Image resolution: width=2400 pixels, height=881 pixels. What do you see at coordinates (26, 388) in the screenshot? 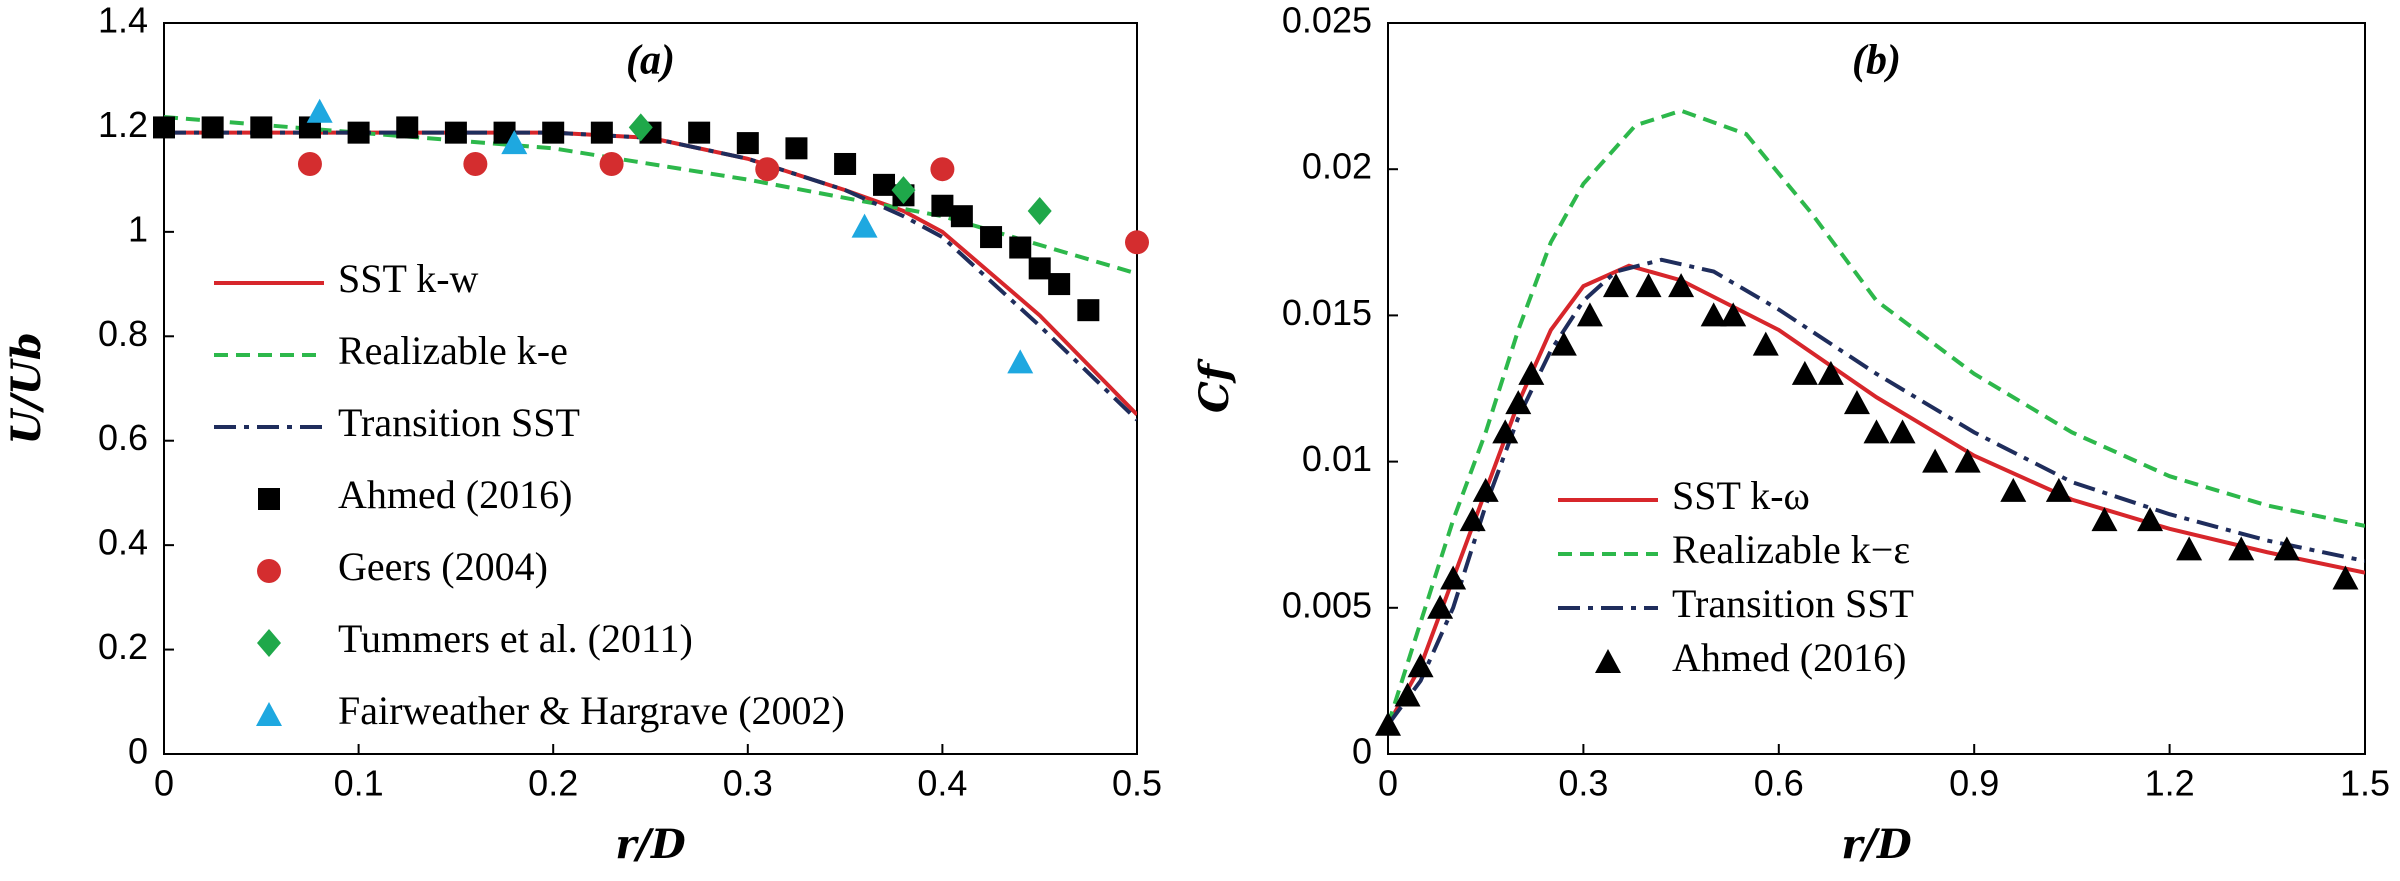
I see `y-axis-label: U/Ub` at bounding box center [26, 388].